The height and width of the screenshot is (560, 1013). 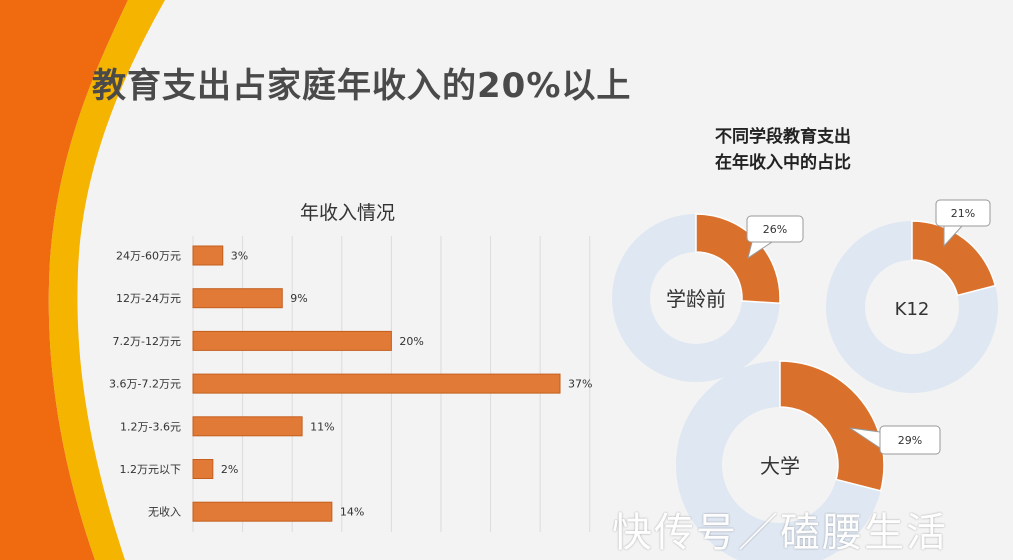 I want to click on bar-category-label: 7.2万-12万元, so click(x=147, y=341).